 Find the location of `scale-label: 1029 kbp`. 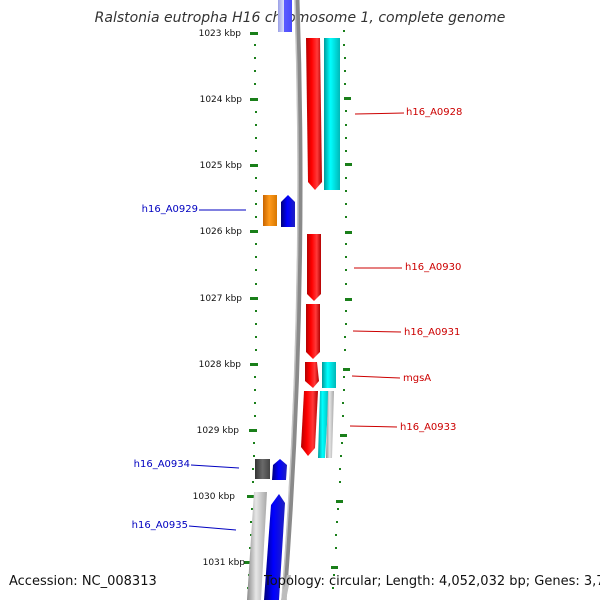

scale-label: 1029 kbp is located at coordinates (218, 431).